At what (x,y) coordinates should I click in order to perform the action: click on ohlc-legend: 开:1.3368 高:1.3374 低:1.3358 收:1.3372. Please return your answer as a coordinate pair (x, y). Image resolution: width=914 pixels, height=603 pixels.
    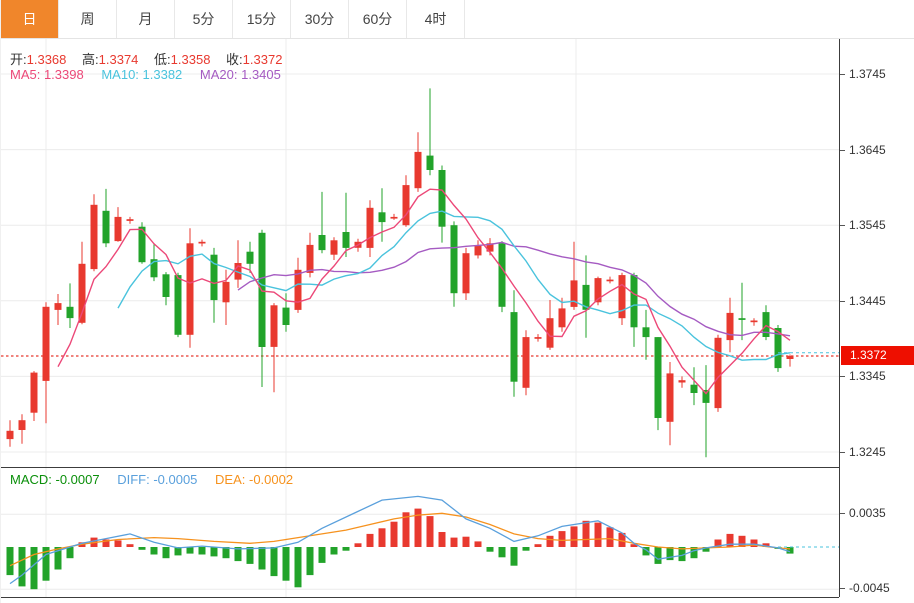
    Looking at the image, I should click on (152, 58).